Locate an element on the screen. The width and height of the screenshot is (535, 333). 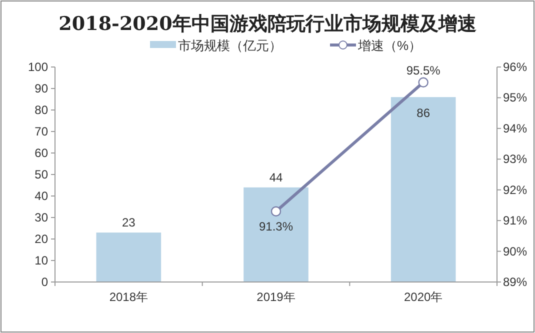
x-tick-label: 2019年 is located at coordinates (276, 297).